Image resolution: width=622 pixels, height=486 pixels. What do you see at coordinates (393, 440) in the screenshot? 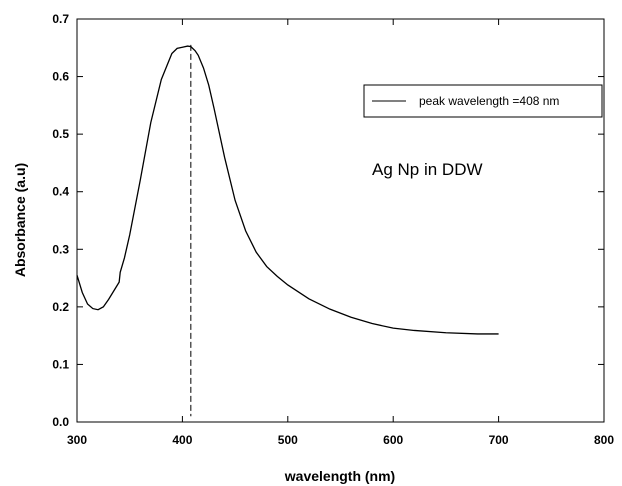
I see `x-tick-label: 600` at bounding box center [393, 440].